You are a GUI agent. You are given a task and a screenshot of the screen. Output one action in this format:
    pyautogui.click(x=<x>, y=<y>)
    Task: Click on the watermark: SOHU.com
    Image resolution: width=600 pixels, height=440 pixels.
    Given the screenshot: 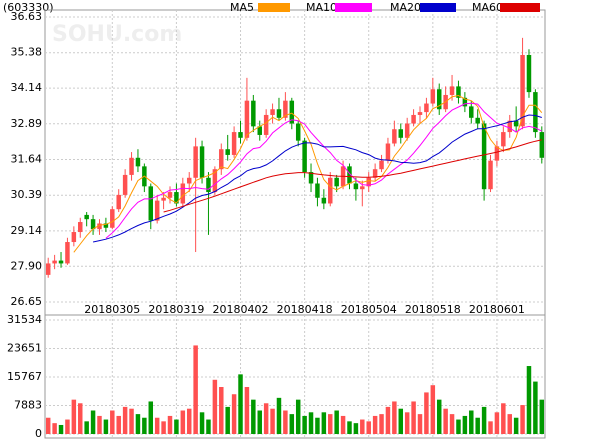 What is the action you would take?
    pyautogui.click(x=117, y=34)
    